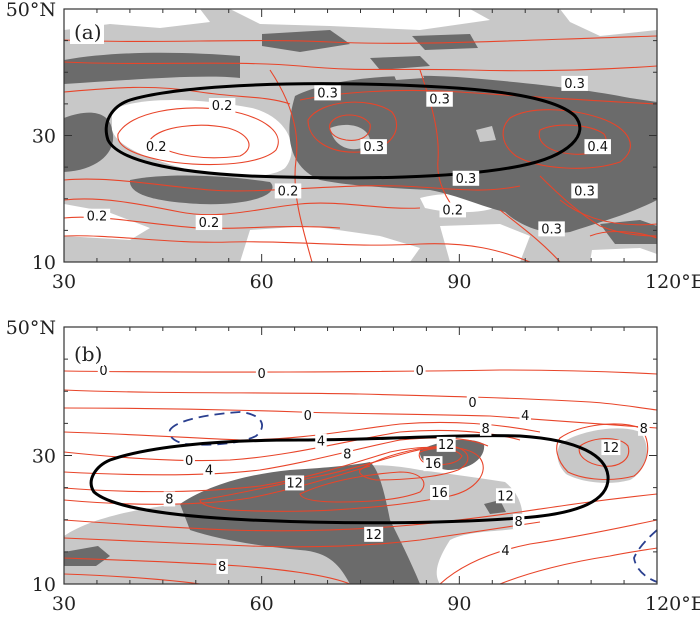  I want to click on panel-a-label-box, so click(87, 31).